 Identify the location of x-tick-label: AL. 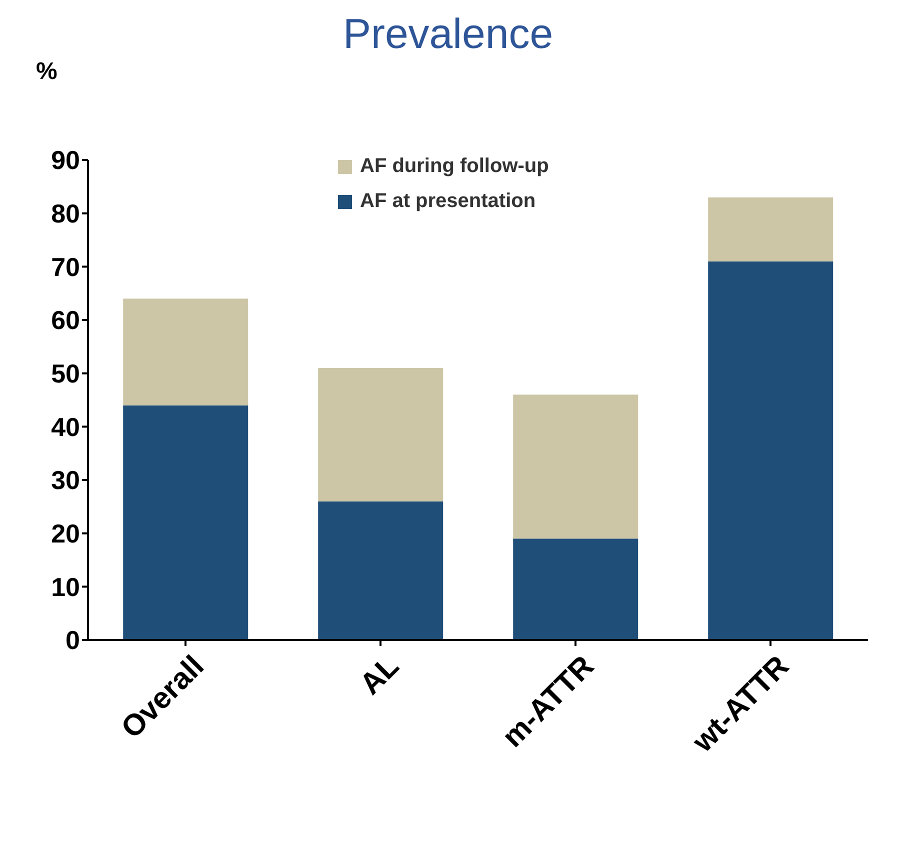
(380, 676).